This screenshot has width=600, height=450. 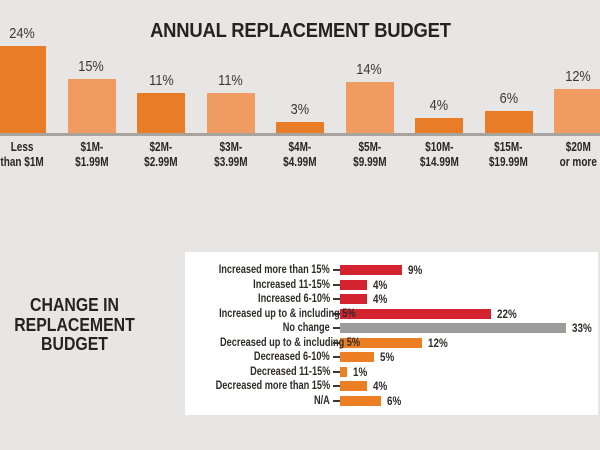 I want to click on annual-x-tick-label: $2M- $2.99M, so click(x=161, y=155).